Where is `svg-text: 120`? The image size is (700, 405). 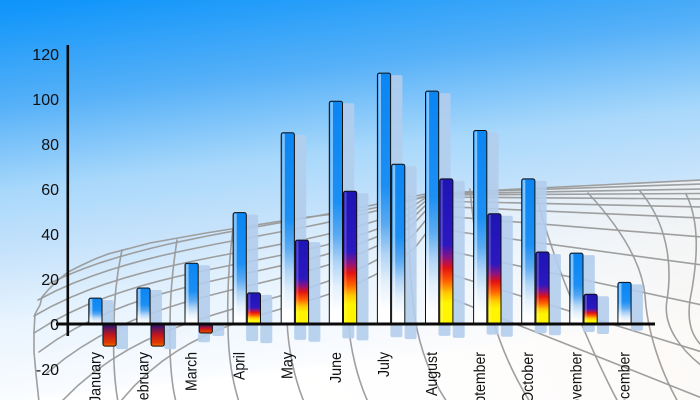 svg-text: 120 is located at coordinates (45, 55).